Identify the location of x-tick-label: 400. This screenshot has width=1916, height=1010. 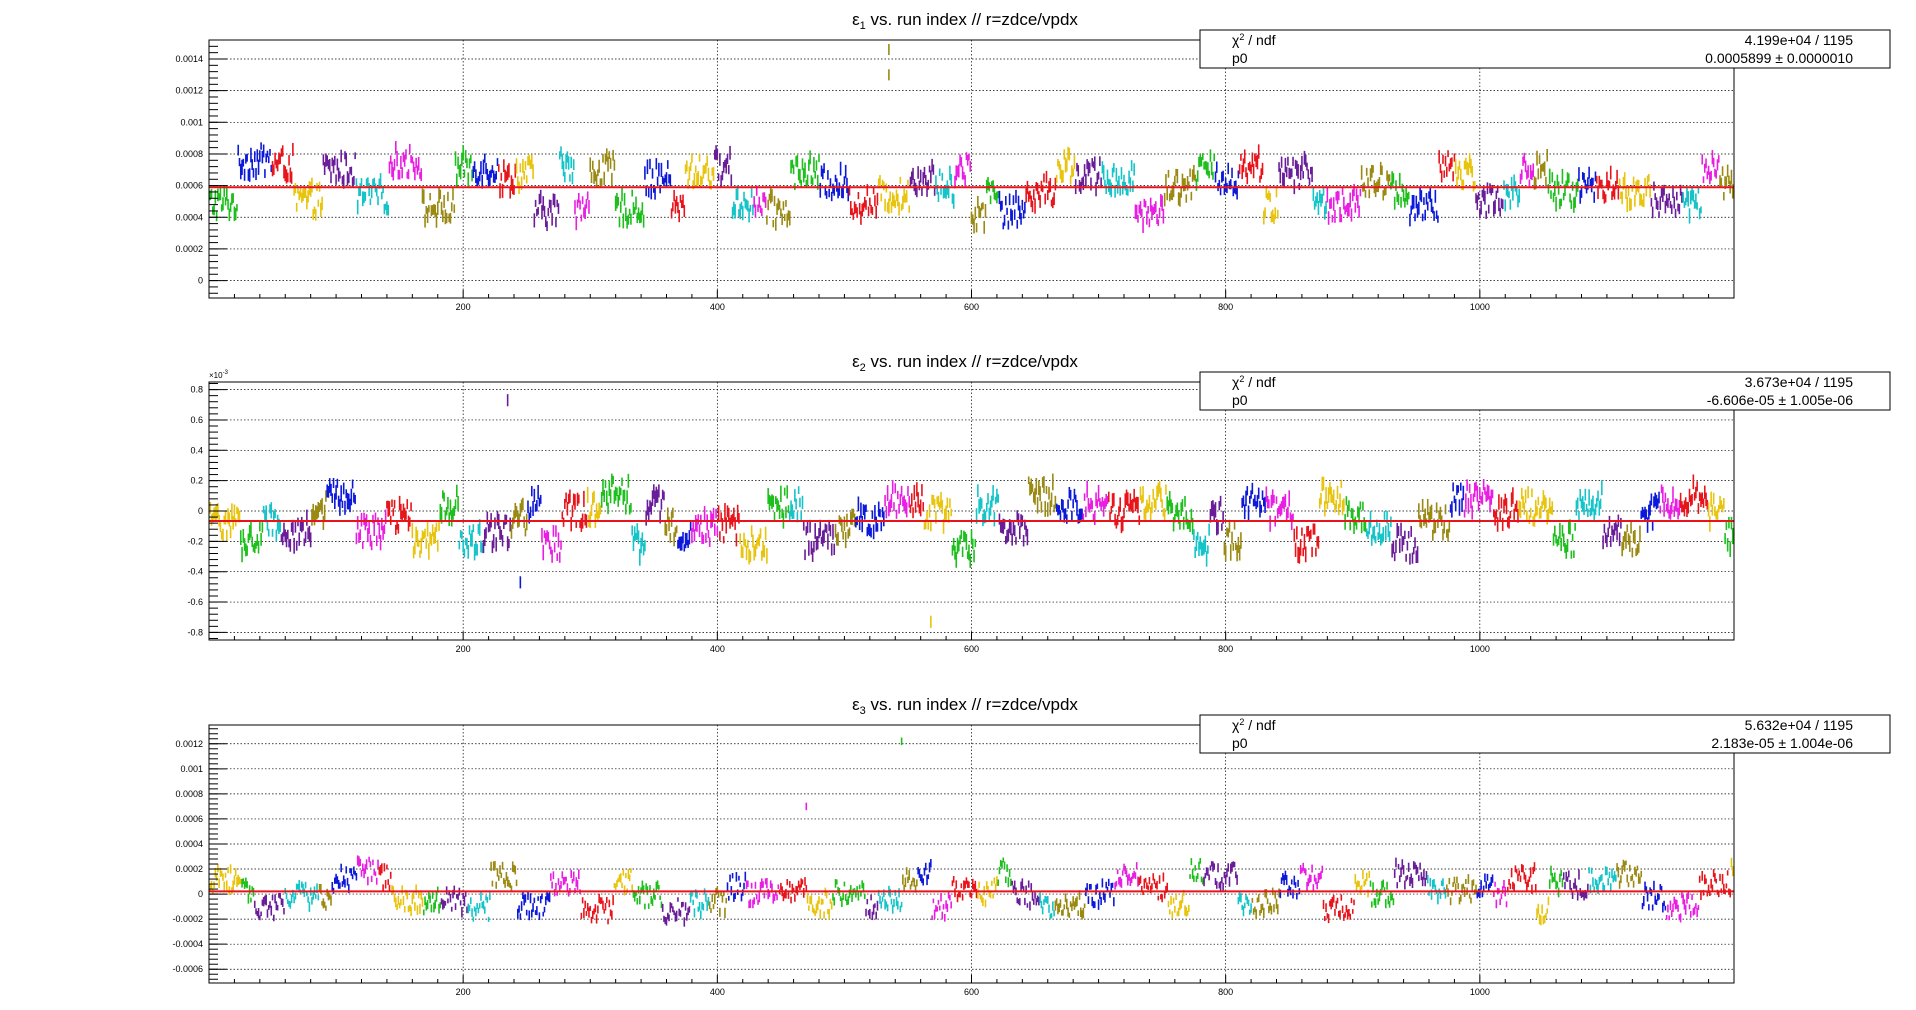
(717, 992).